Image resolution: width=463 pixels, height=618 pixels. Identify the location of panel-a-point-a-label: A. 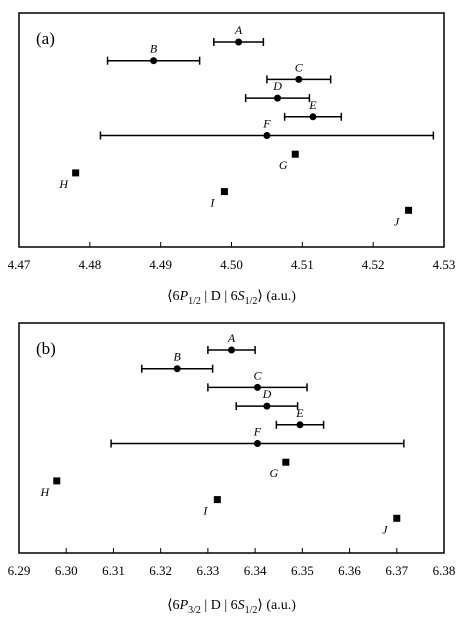
(238, 30).